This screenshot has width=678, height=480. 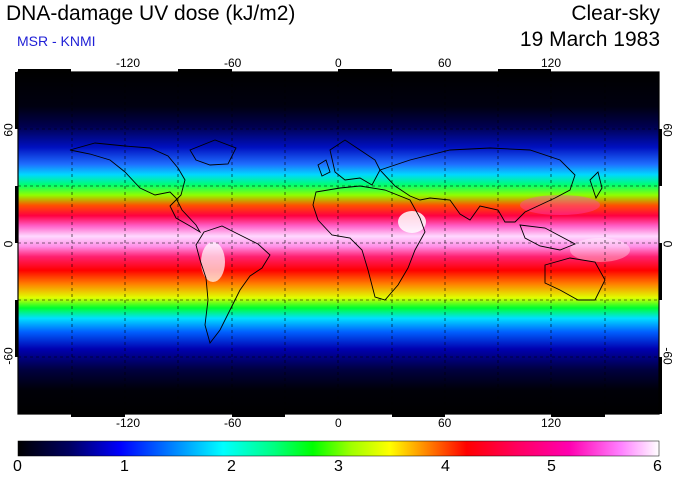 What do you see at coordinates (8, 356) in the screenshot?
I see `lat-tick-left: -60` at bounding box center [8, 356].